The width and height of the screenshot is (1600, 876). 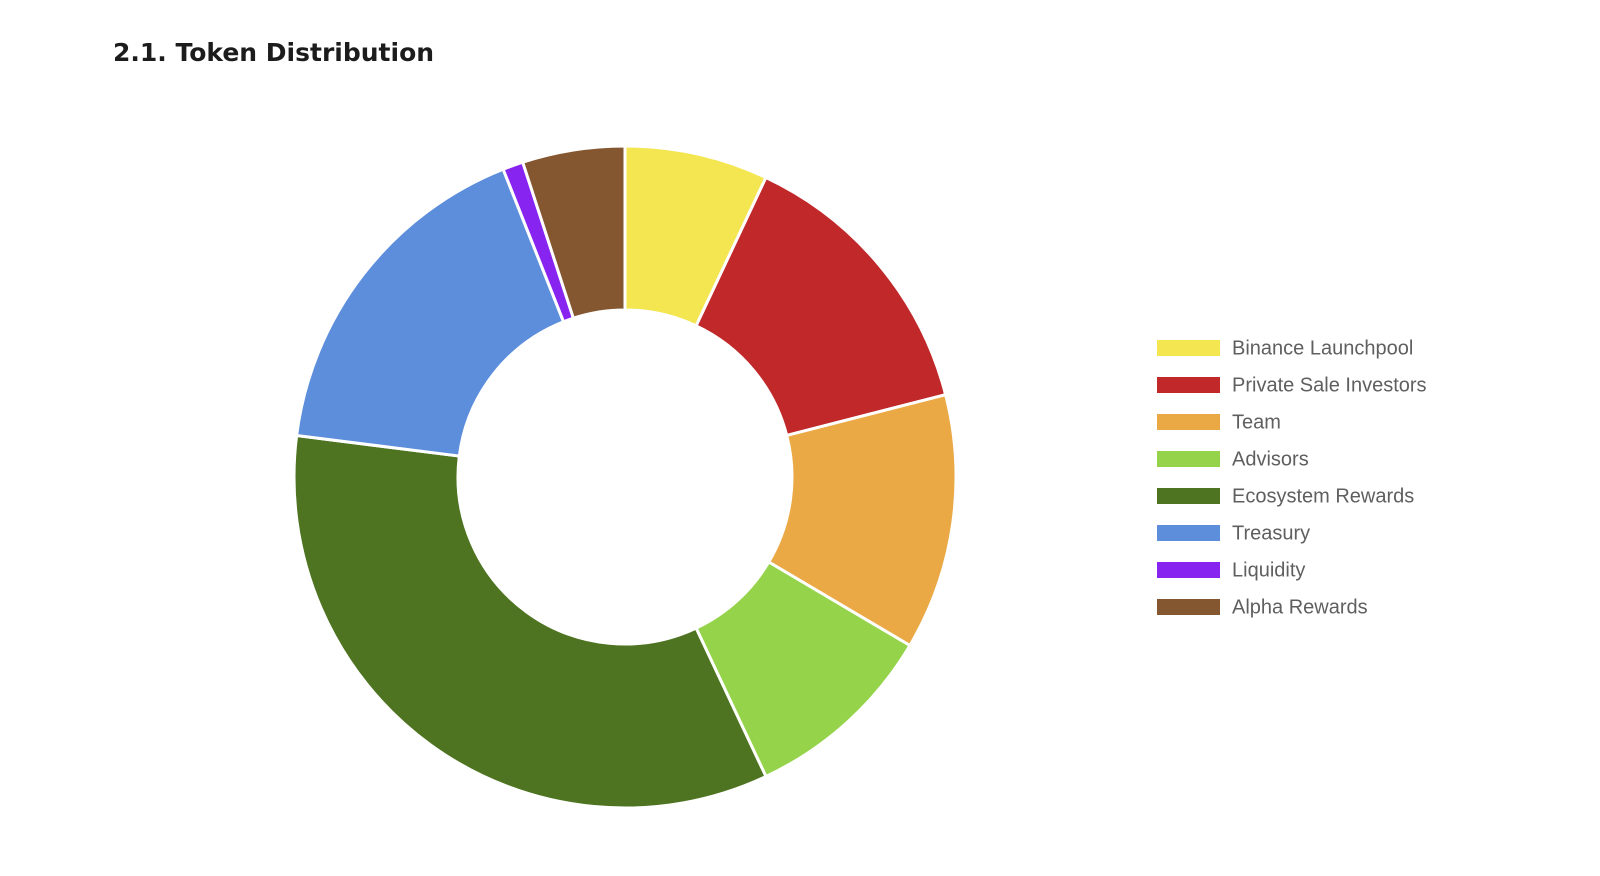 I want to click on legend-label: Private Sale Investors, so click(x=1329, y=385).